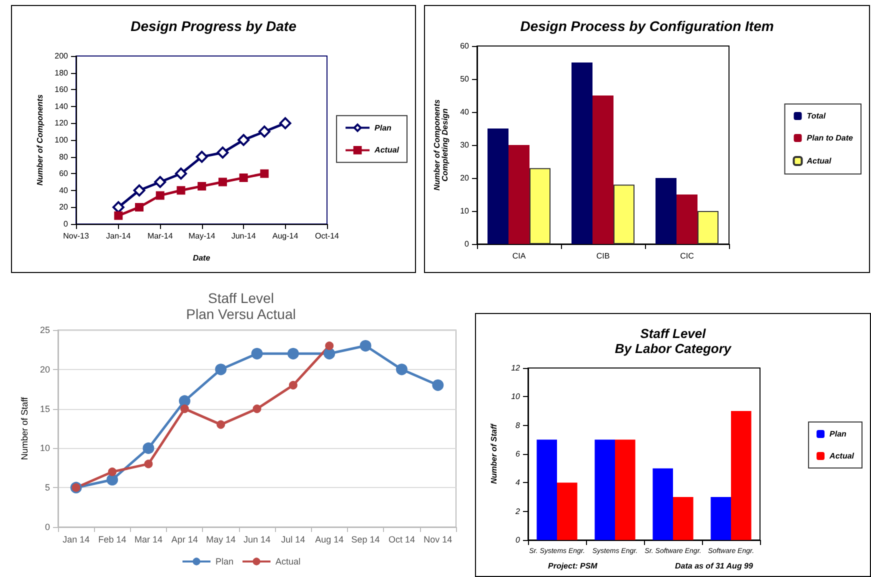 The width and height of the screenshot is (871, 577). Describe the element at coordinates (285, 236) in the screenshot. I see `x-tick-label: Aug-14` at that location.